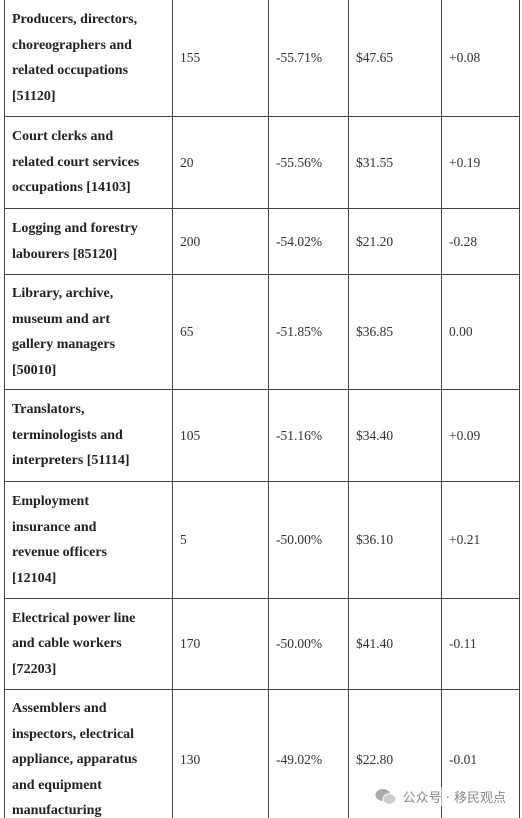 The width and height of the screenshot is (522, 818). What do you see at coordinates (480, 540) in the screenshot?
I see `value-cell: +0.21` at bounding box center [480, 540].